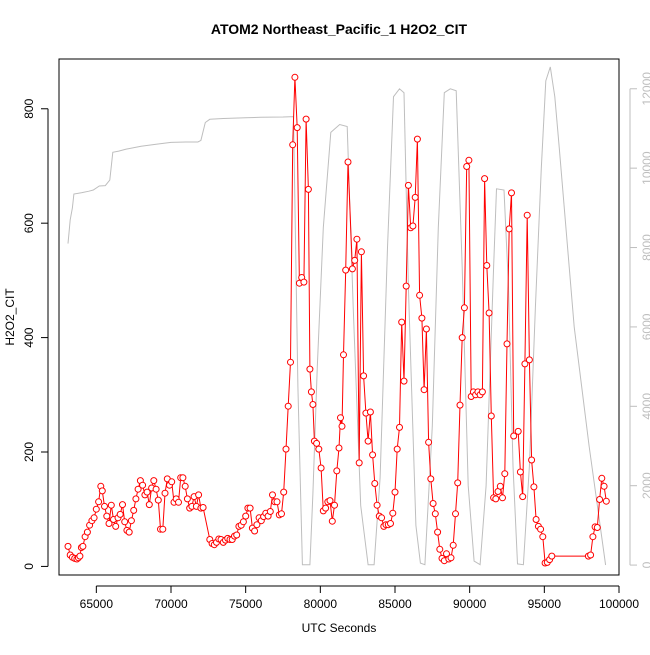  What do you see at coordinates (645, 89) in the screenshot?
I see `y2-tick-label: 12000` at bounding box center [645, 89].